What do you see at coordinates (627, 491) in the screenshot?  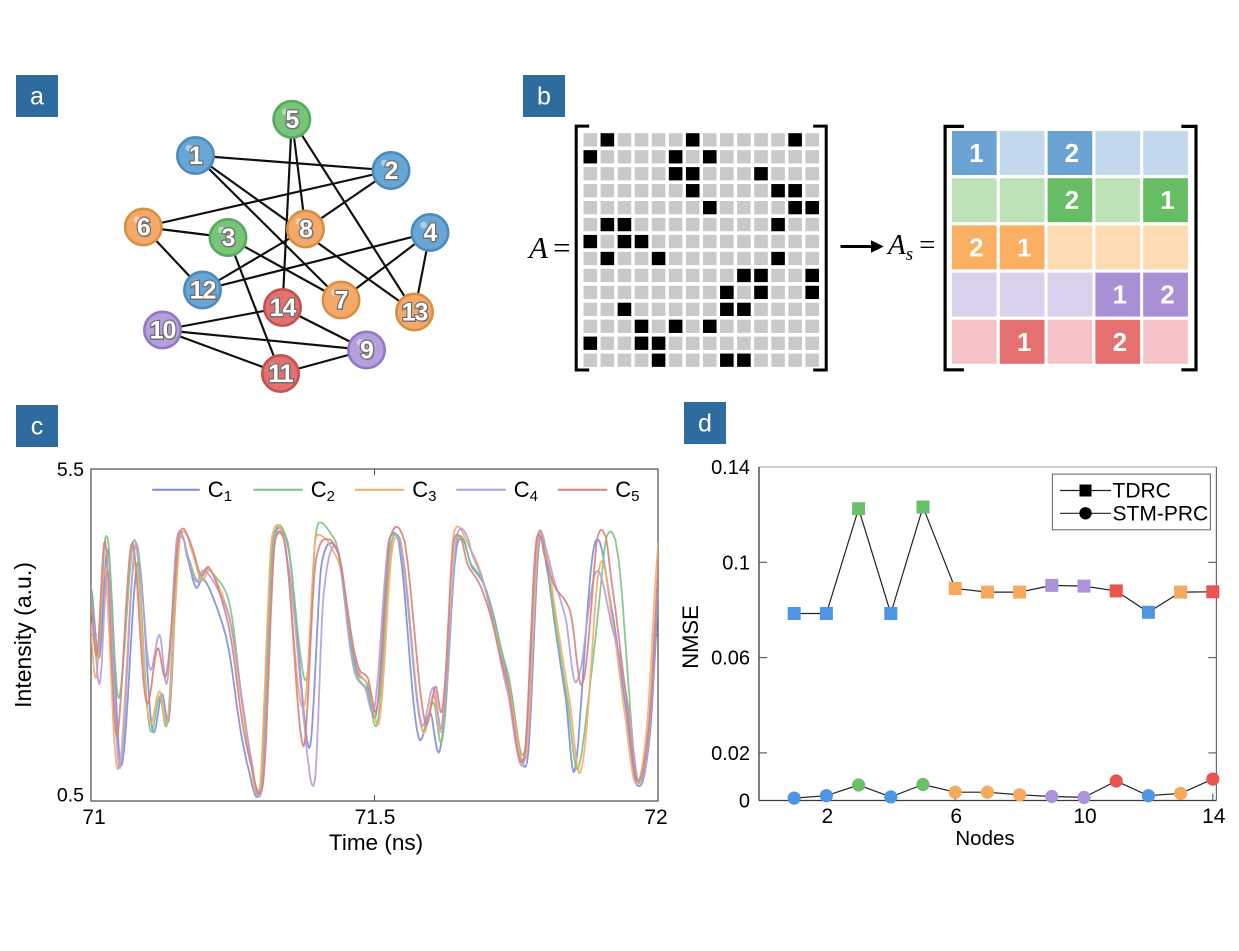 I see `svg-text: C5` at bounding box center [627, 491].